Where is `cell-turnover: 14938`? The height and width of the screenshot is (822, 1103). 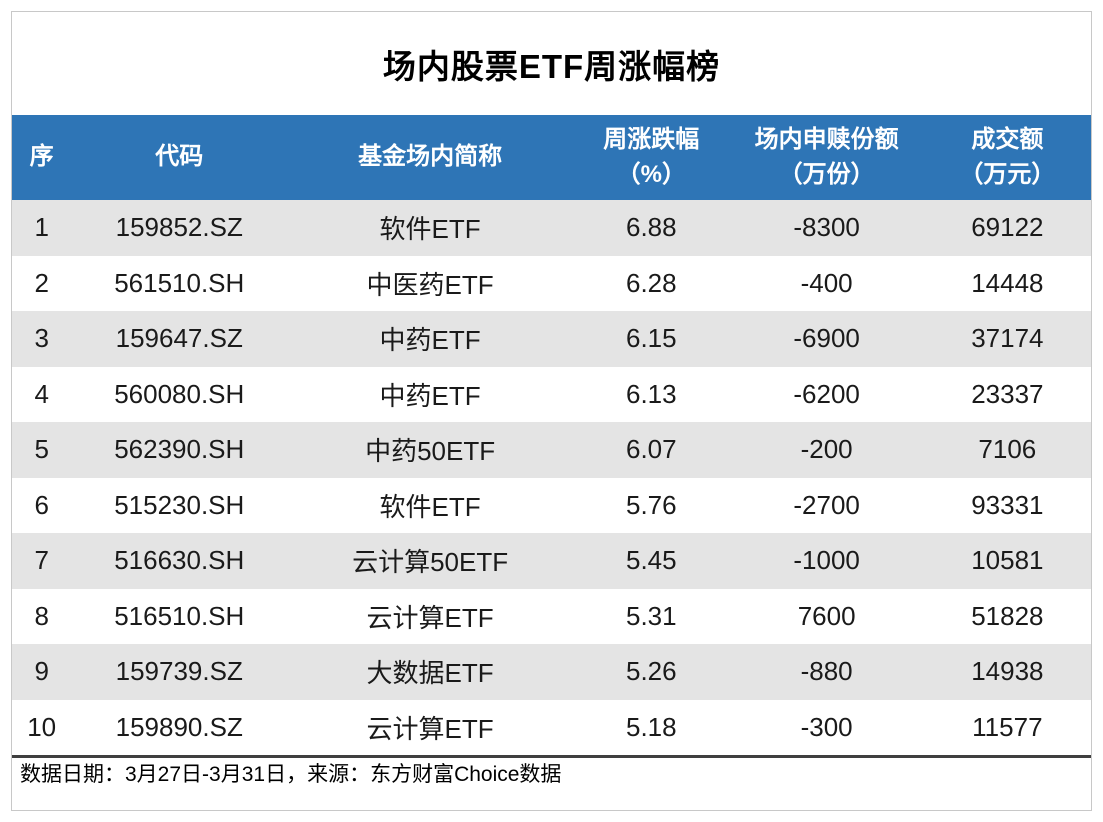
cell-turnover: 14938 is located at coordinates (1007, 671).